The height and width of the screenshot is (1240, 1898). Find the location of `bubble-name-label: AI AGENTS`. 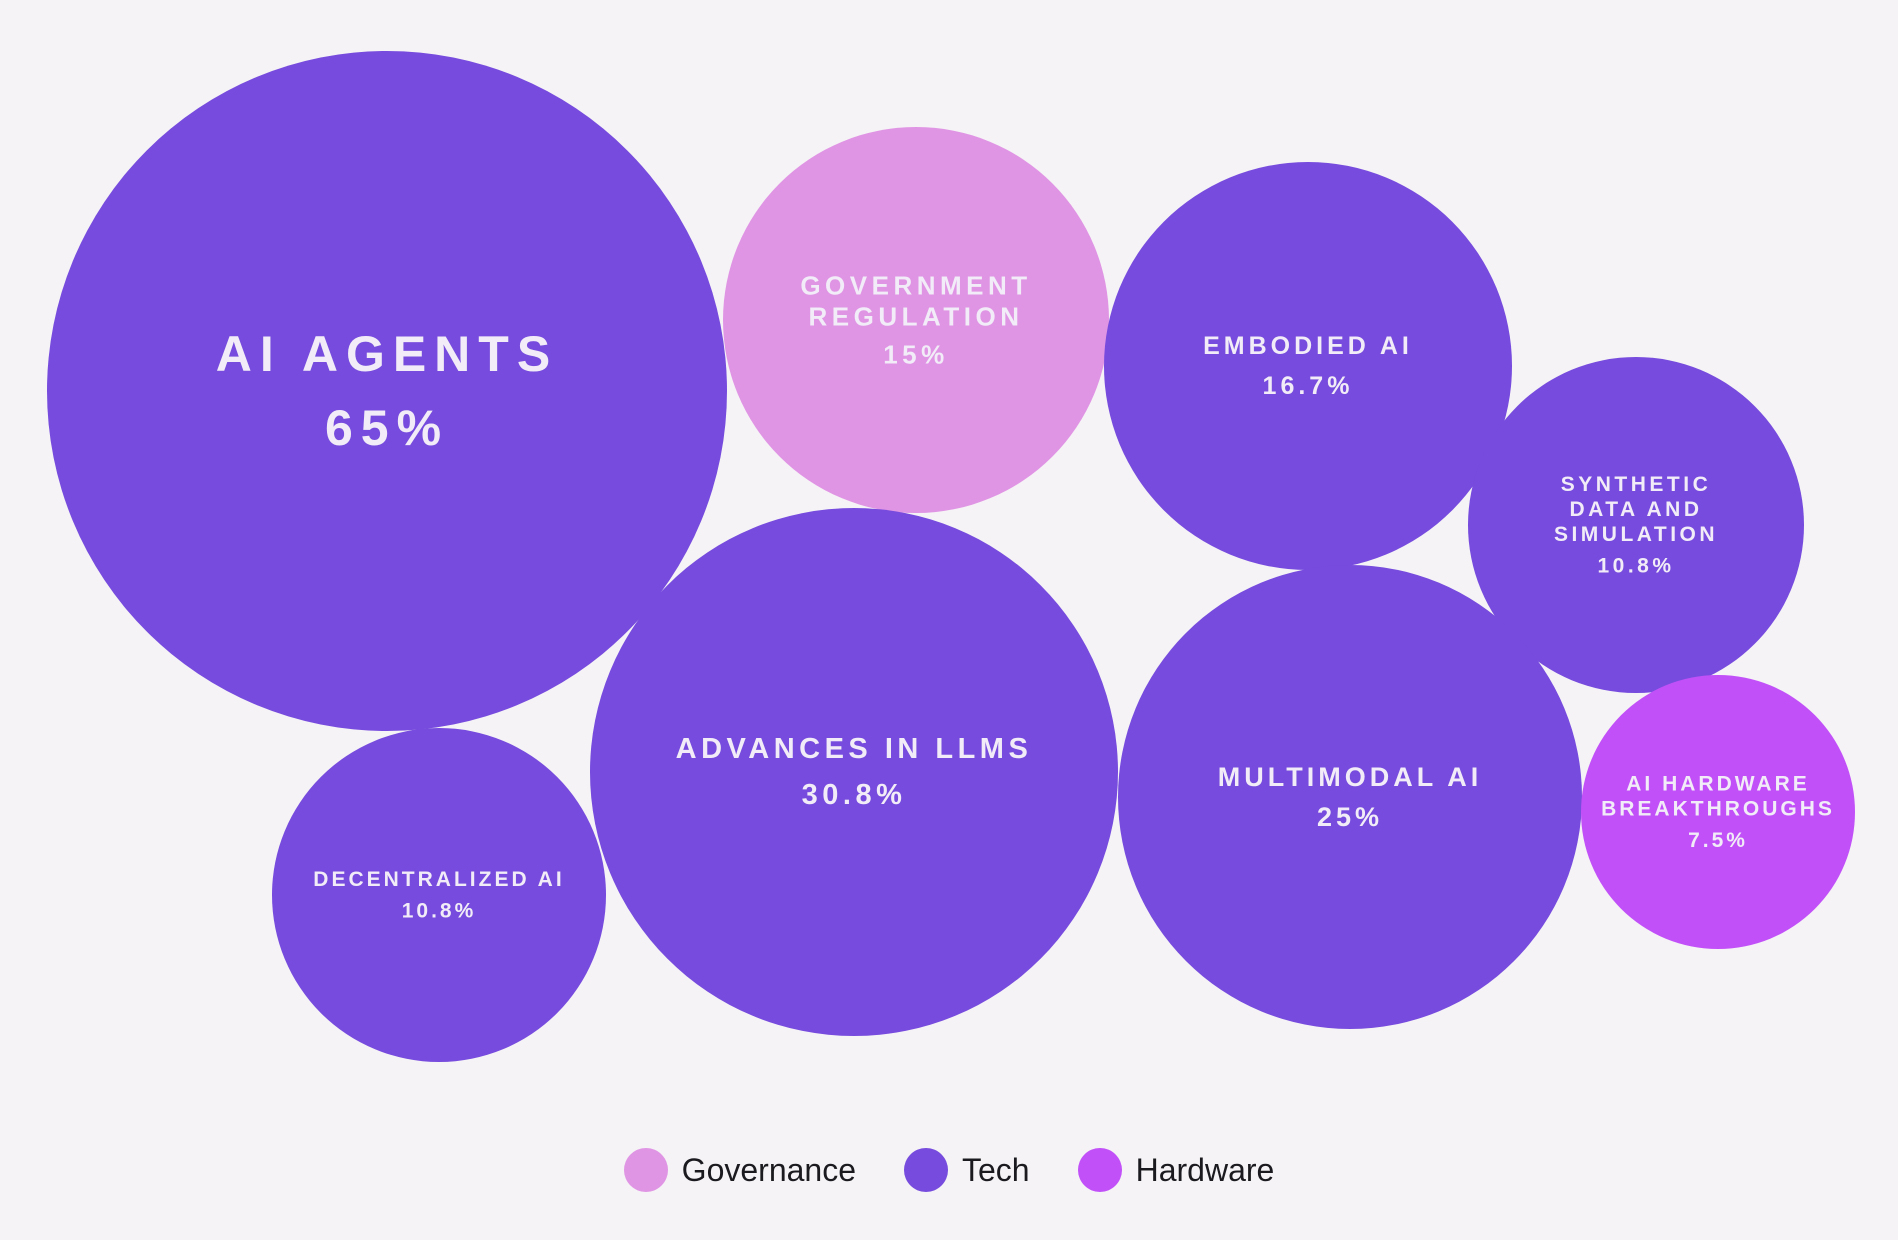

bubble-name-label: AI AGENTS is located at coordinates (387, 354).